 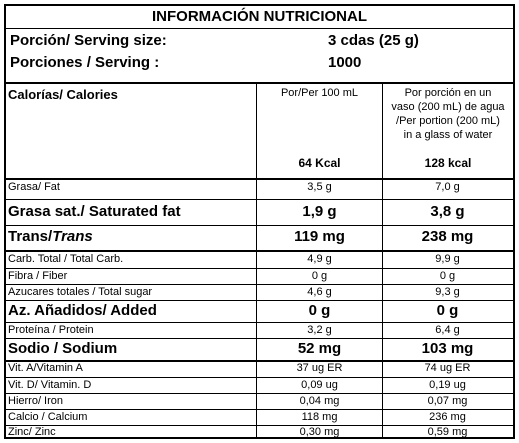 What do you see at coordinates (447, 236) in the screenshot?
I see `nutrient-value-per-portion: 238 mg` at bounding box center [447, 236].